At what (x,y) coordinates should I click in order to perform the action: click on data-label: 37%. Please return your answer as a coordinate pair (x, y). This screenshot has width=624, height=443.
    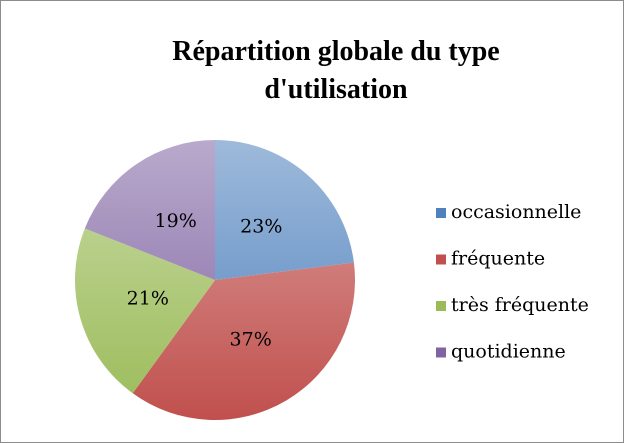
    Looking at the image, I should click on (251, 339).